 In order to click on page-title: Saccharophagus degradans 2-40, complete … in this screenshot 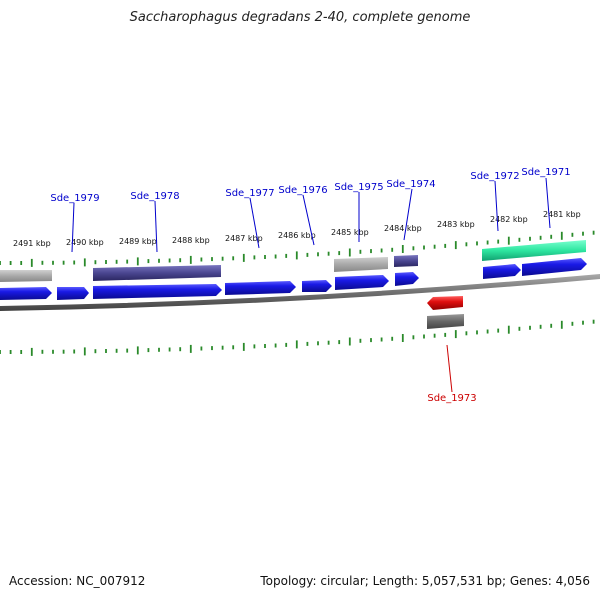, I will do `click(300, 17)`.